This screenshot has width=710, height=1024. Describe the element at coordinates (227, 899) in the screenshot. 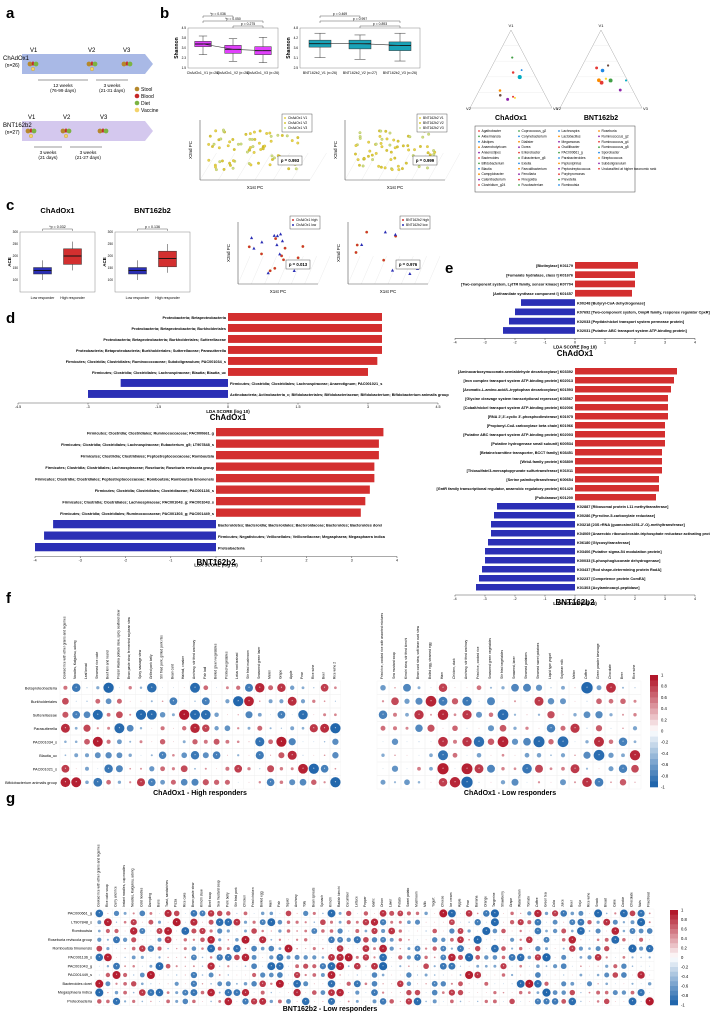

I see `column-label: Pork belly` at that location.